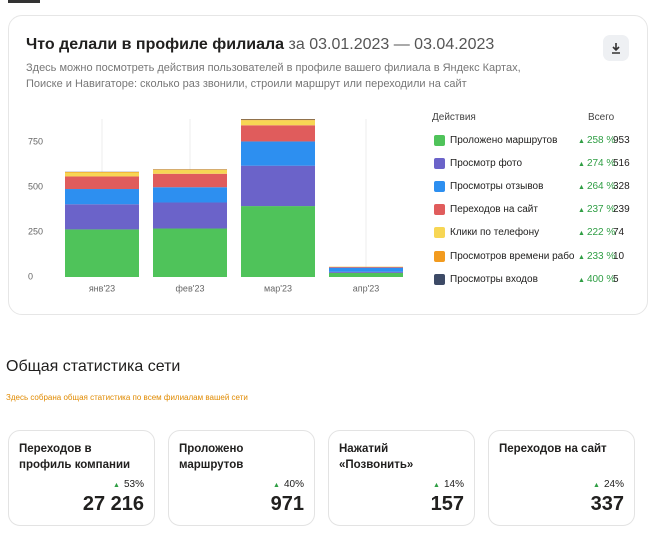 This screenshot has width=664, height=540. I want to click on change-text: 264 %, so click(601, 187).